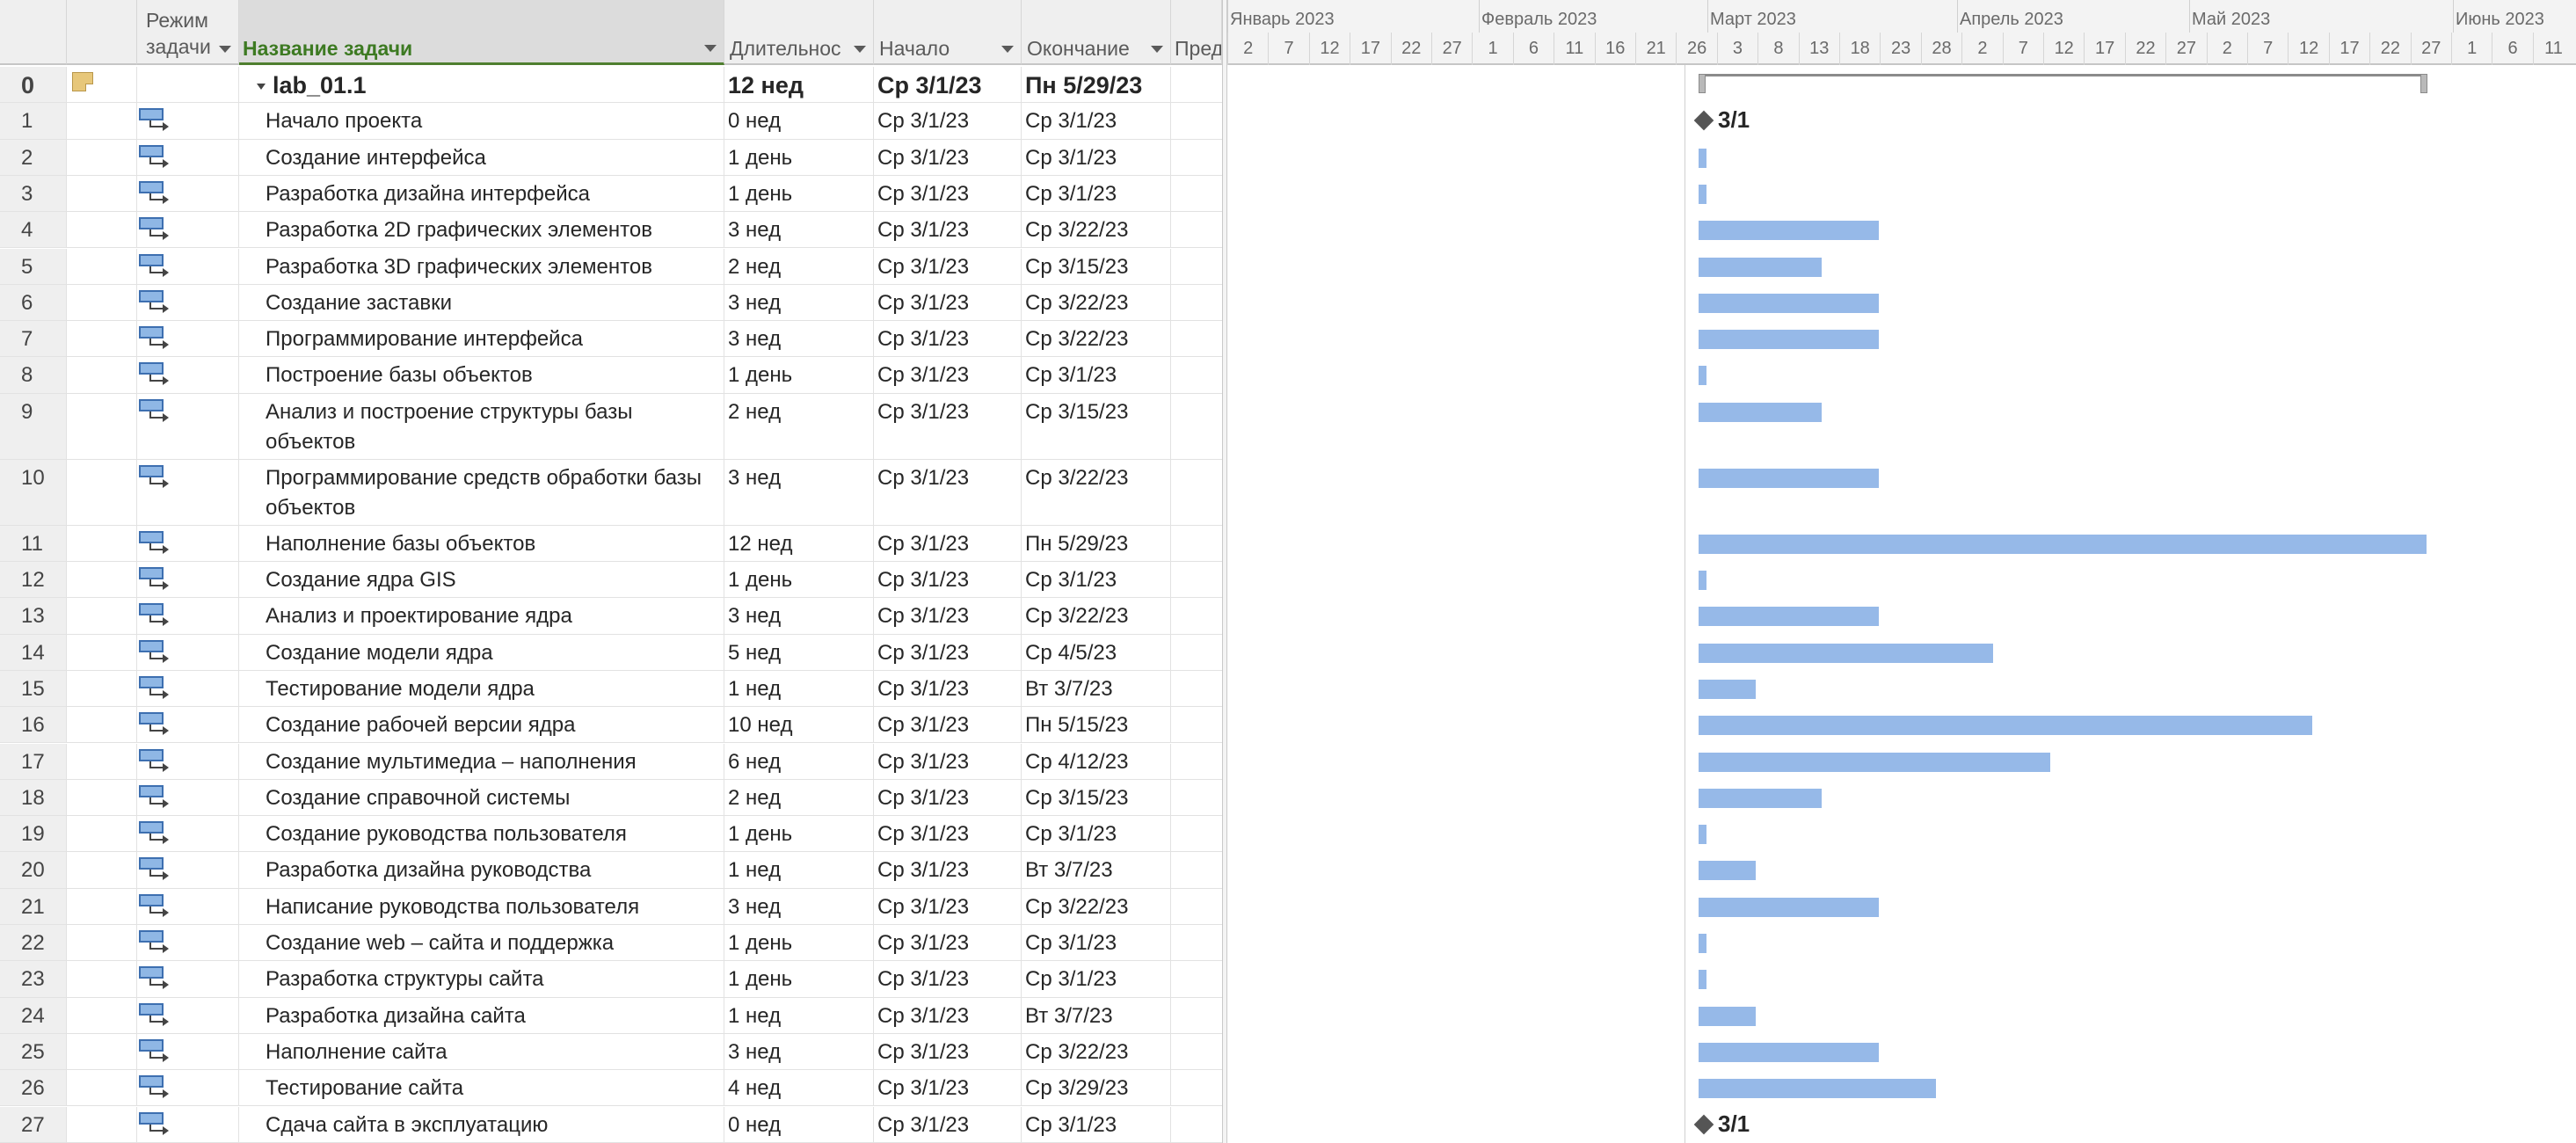 The height and width of the screenshot is (1143, 2576). Describe the element at coordinates (481, 580) in the screenshot. I see `task-name-cell: Создание ядра GIS` at that location.